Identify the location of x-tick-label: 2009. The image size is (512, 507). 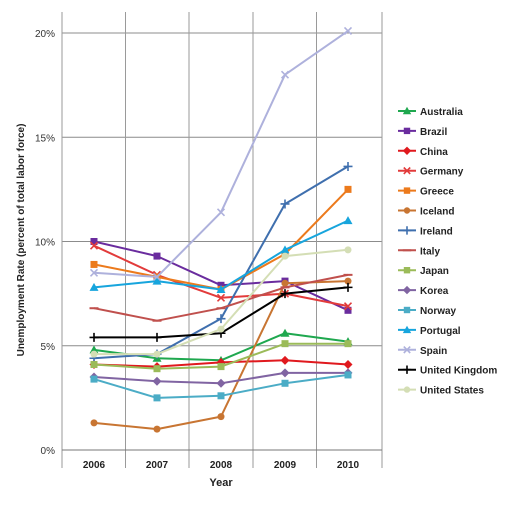
(285, 465).